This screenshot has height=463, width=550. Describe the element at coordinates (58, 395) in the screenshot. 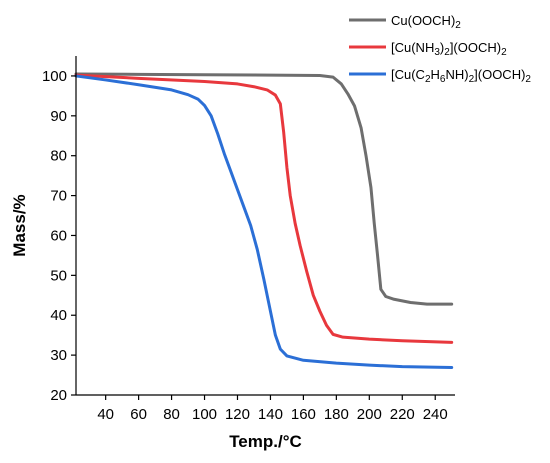

I see `y-tick-label: 20` at that location.